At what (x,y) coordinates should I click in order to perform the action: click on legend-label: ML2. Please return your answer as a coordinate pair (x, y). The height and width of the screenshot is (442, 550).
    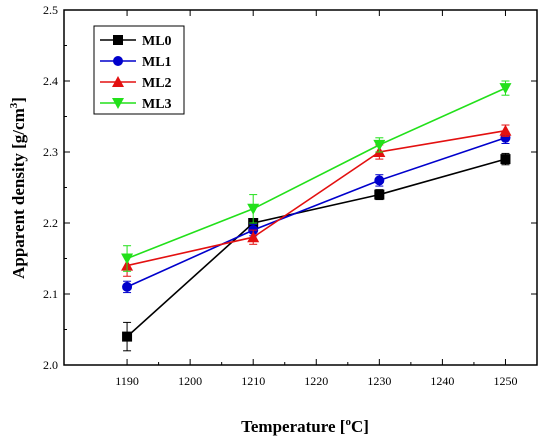
    Looking at the image, I should click on (157, 83).